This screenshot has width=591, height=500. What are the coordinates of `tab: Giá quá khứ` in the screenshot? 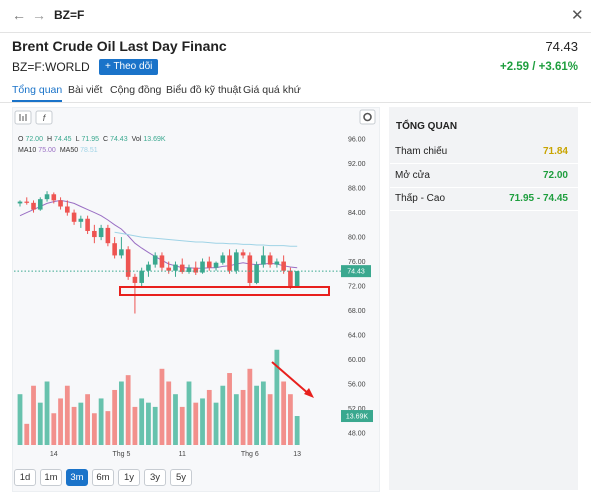 It's located at (272, 90).